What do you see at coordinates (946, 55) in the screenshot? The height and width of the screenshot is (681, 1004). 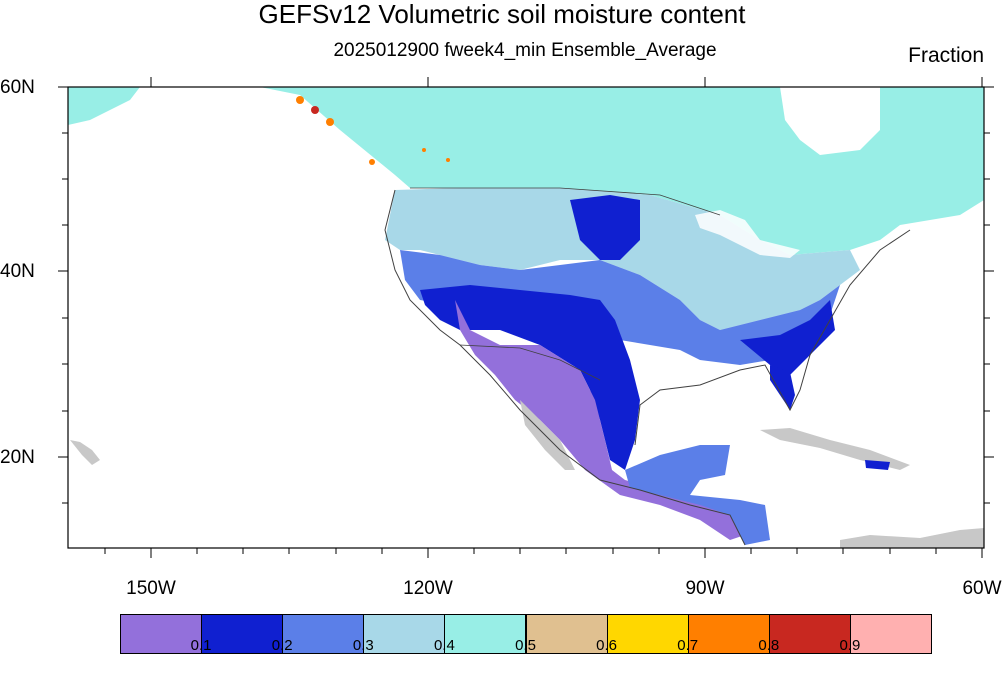 I see `units-label: Fraction` at bounding box center [946, 55].